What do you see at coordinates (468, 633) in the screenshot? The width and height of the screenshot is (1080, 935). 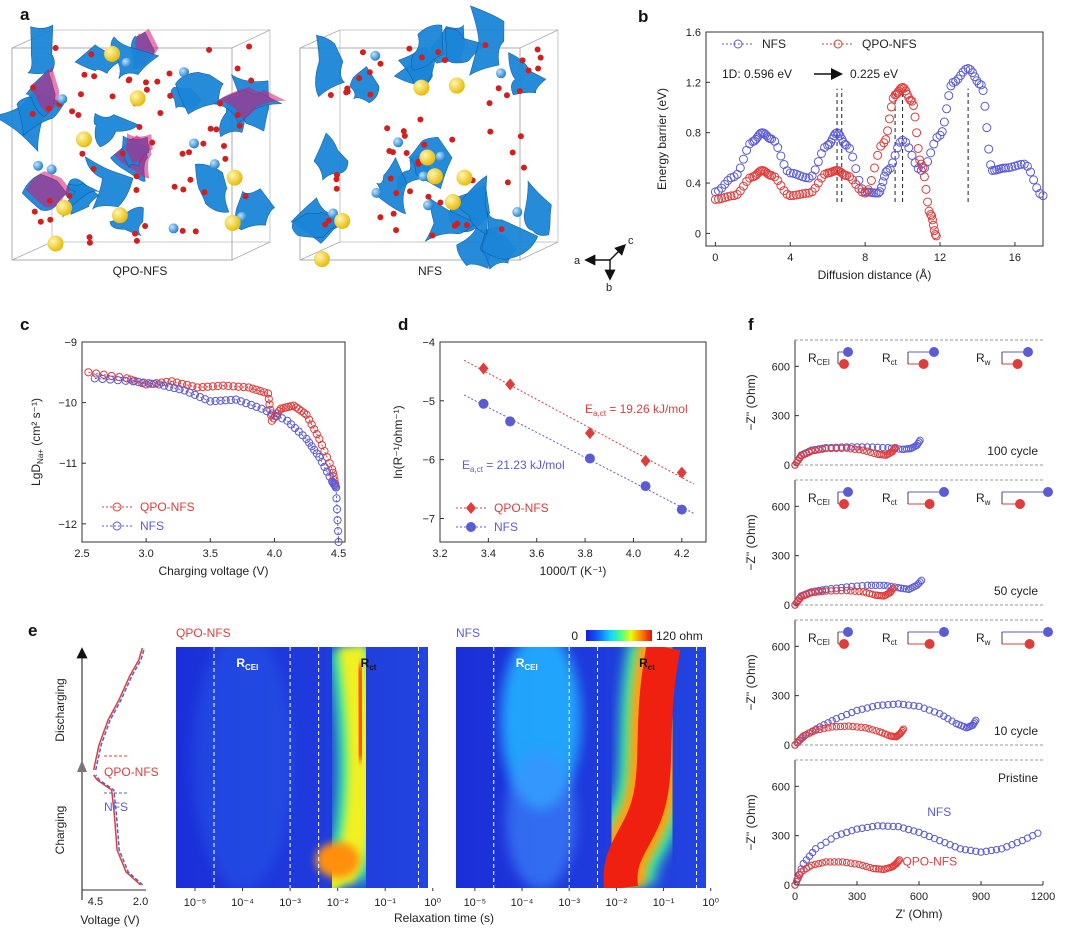 I see `heatmap-title: NFS` at bounding box center [468, 633].